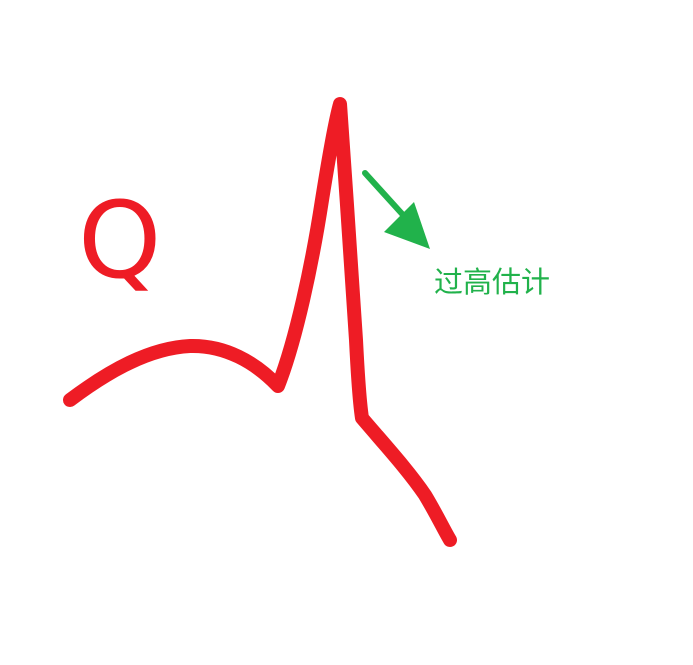 The image size is (693, 665). I want to click on overestimate-arrow, so click(396, 209).